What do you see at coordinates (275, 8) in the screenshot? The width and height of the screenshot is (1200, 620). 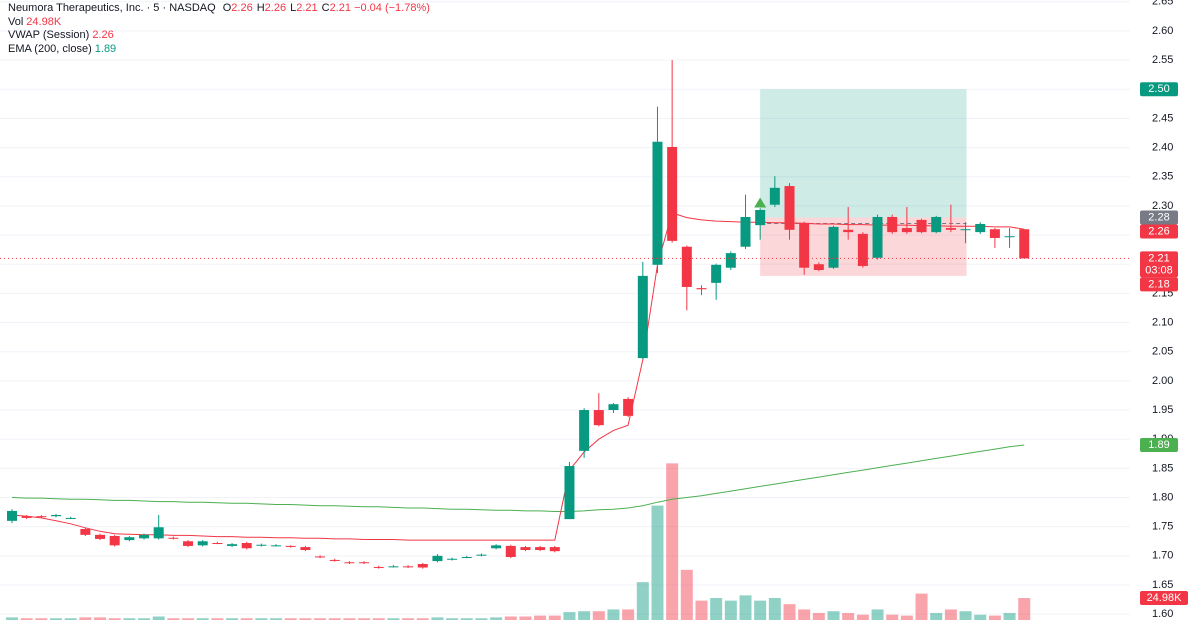 I see `ohlc-value: 2.26` at bounding box center [275, 8].